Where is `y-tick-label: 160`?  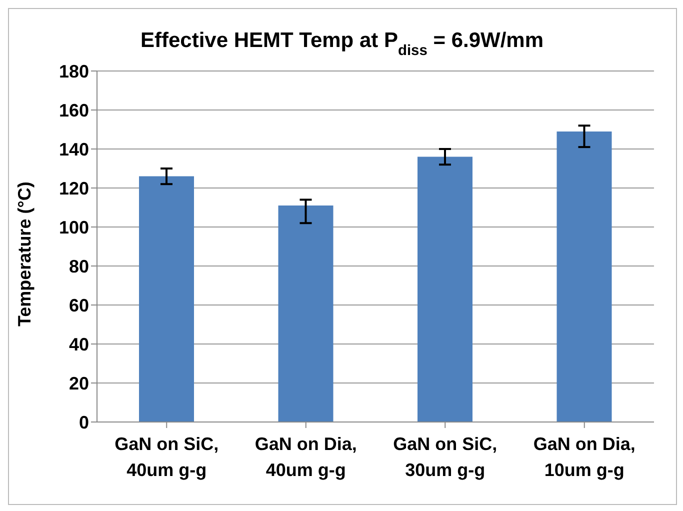 y-tick-label: 160 is located at coordinates (73, 110).